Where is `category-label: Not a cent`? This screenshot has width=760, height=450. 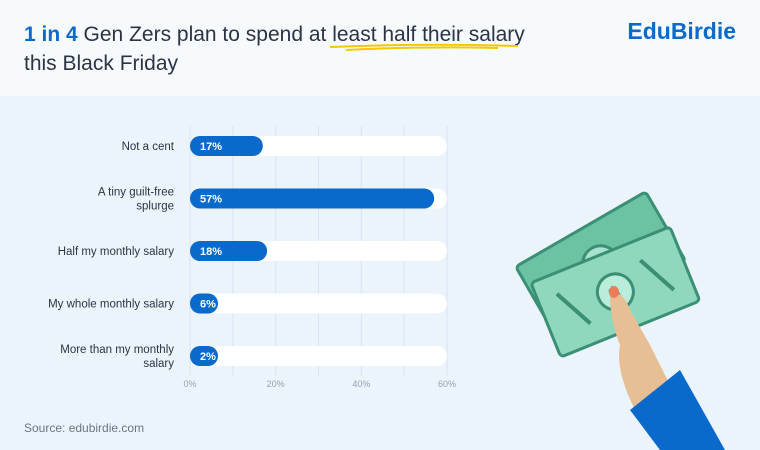 category-label: Not a cent is located at coordinates (148, 147).